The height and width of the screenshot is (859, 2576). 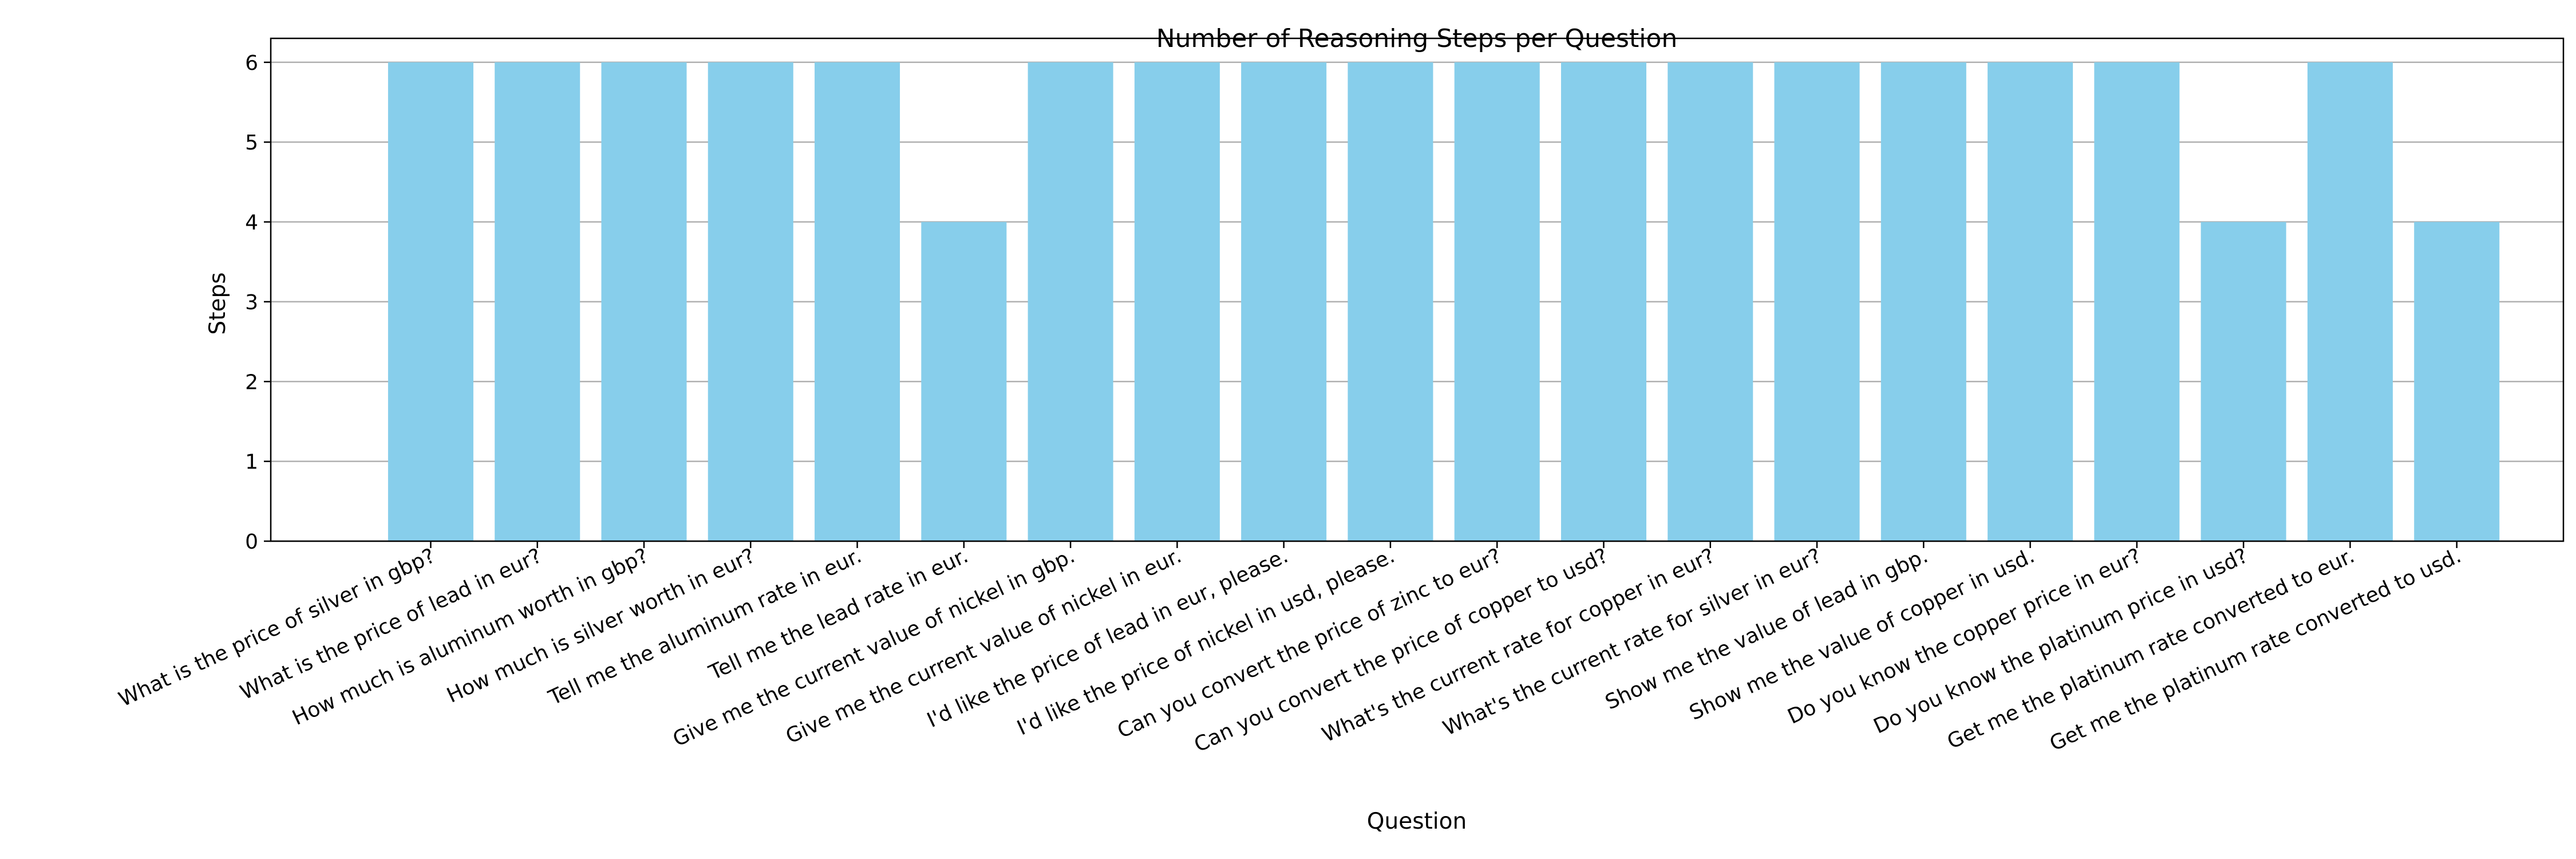 I want to click on y-tick-label: 0, so click(x=251, y=542).